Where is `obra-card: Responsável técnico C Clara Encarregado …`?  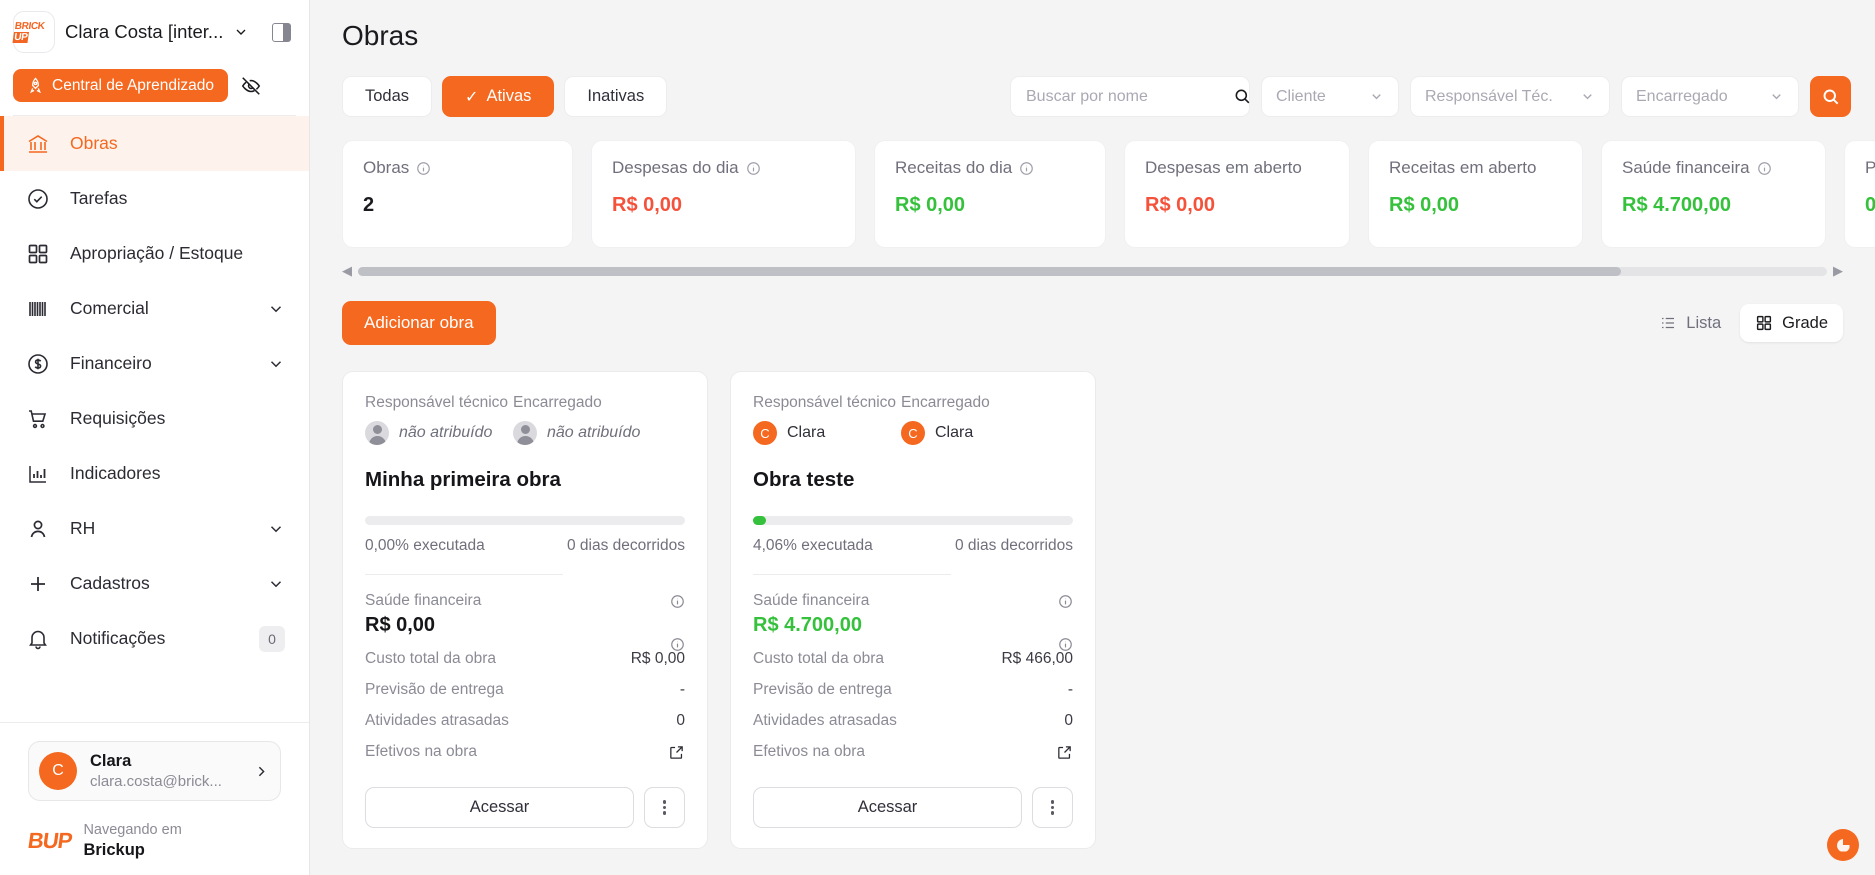
obra-card: Responsável técnico C Clara Encarregado … is located at coordinates (913, 610).